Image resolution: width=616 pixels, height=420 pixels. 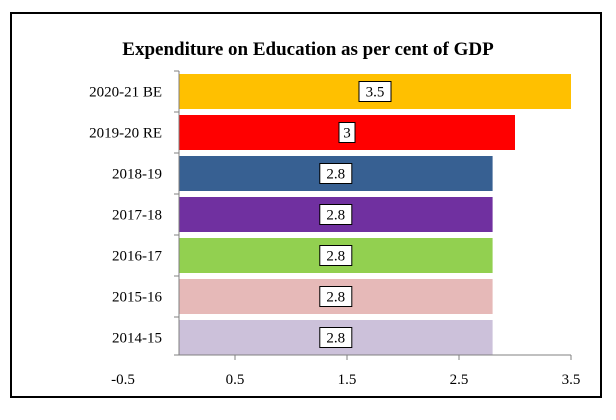 What do you see at coordinates (125, 134) in the screenshot?
I see `category-label: 2019-20 RE` at bounding box center [125, 134].